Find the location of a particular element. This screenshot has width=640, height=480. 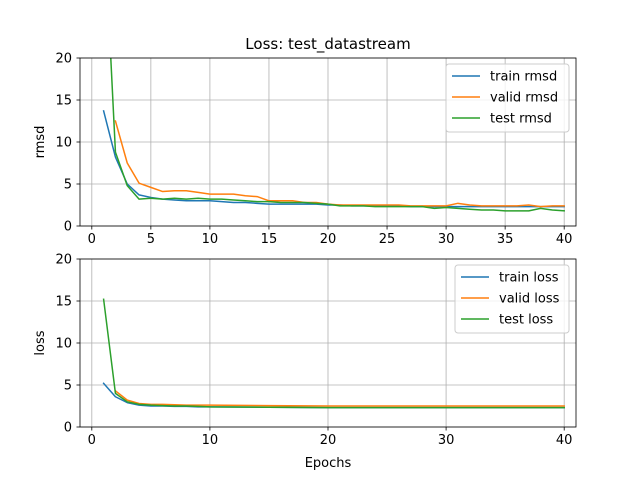

legend-label: valid rmsd is located at coordinates (524, 98).